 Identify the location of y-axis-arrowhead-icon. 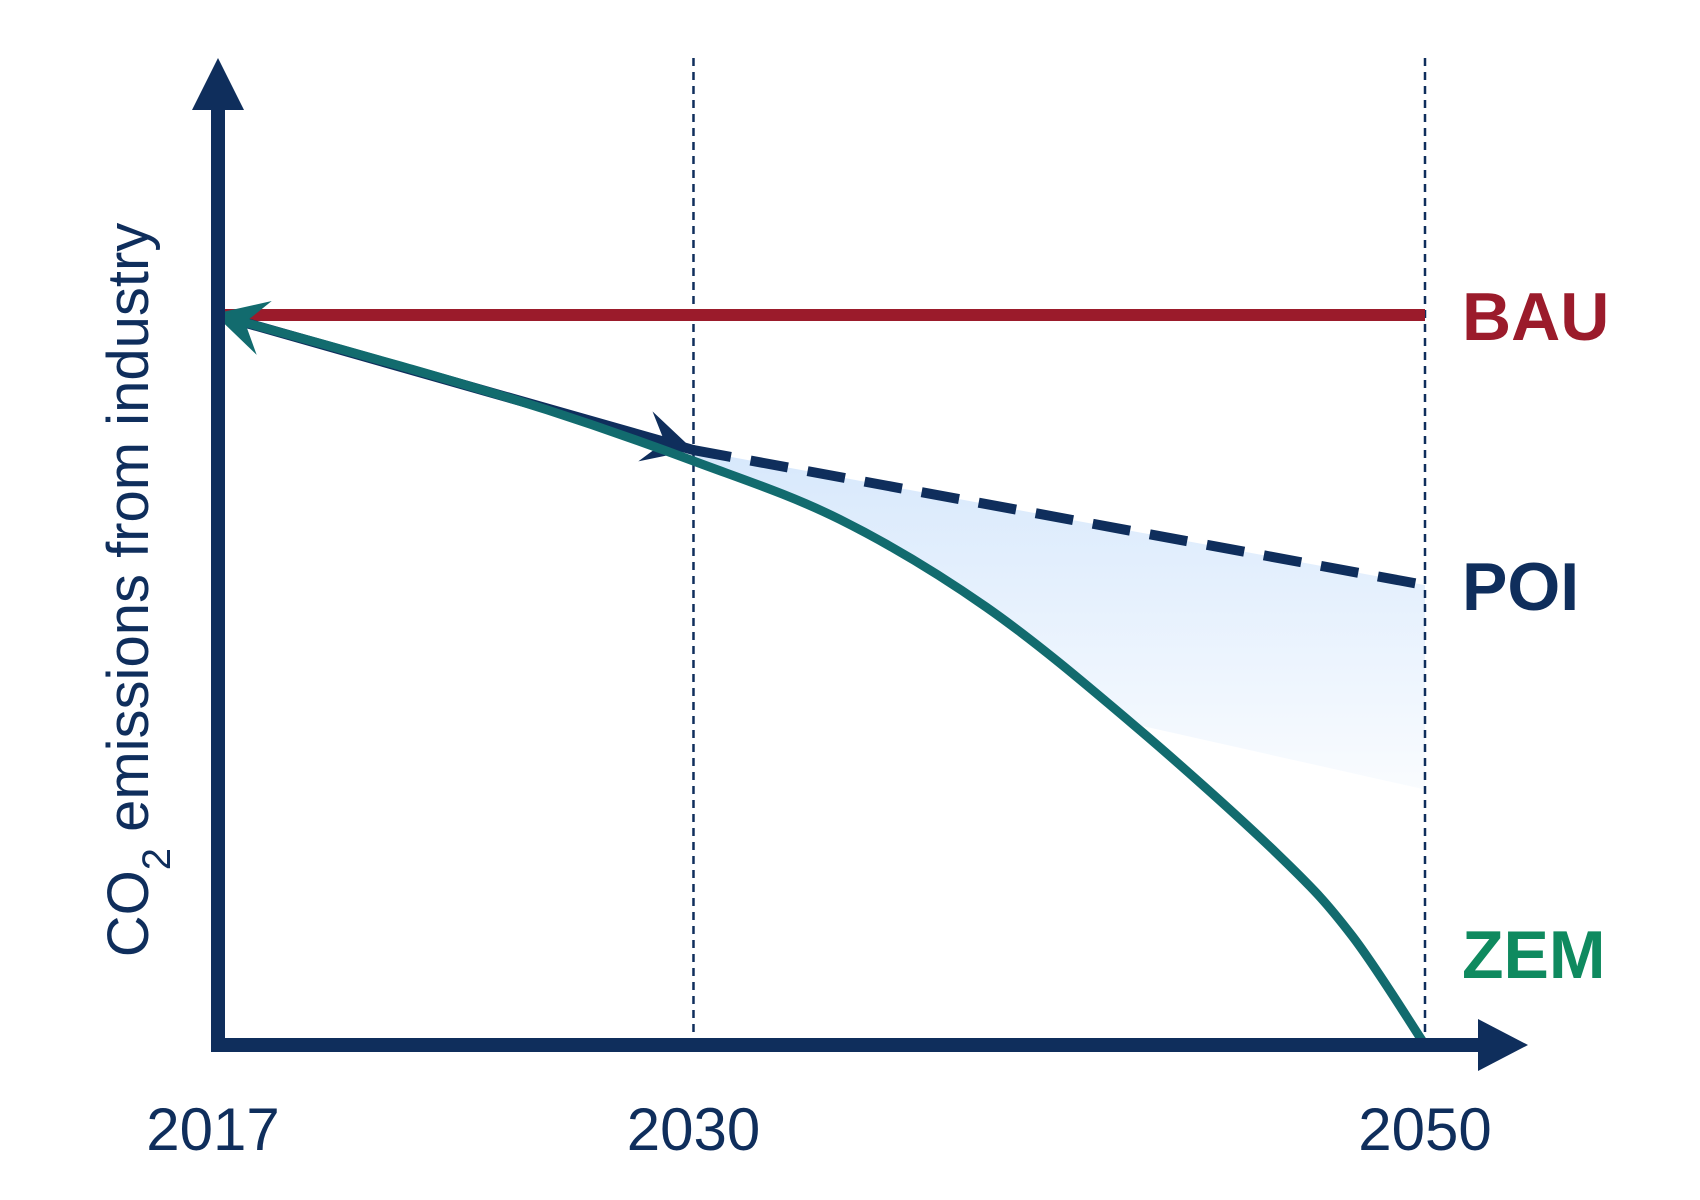
(218, 84).